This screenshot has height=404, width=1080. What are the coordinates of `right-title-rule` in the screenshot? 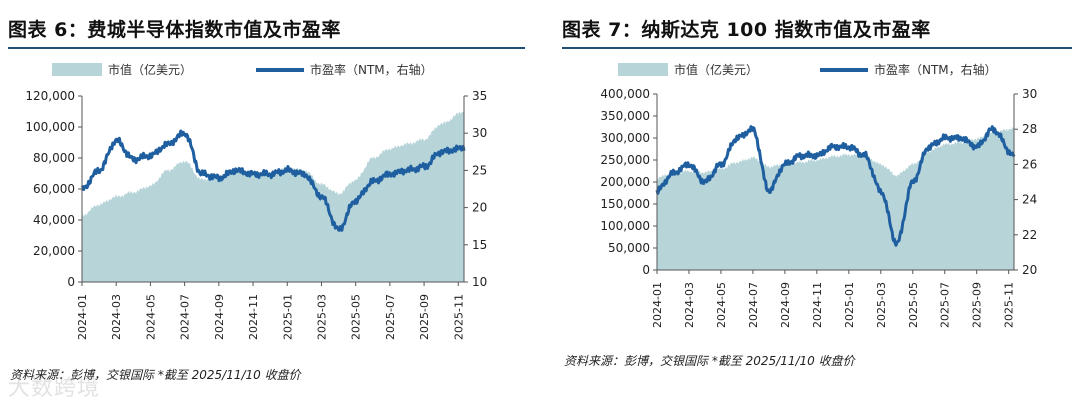 It's located at (817, 48).